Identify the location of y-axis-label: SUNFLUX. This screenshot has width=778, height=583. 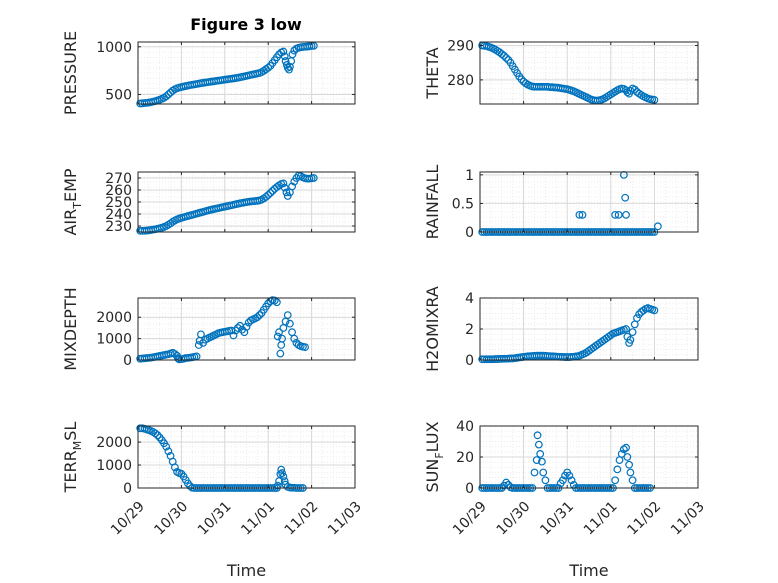
(434, 456).